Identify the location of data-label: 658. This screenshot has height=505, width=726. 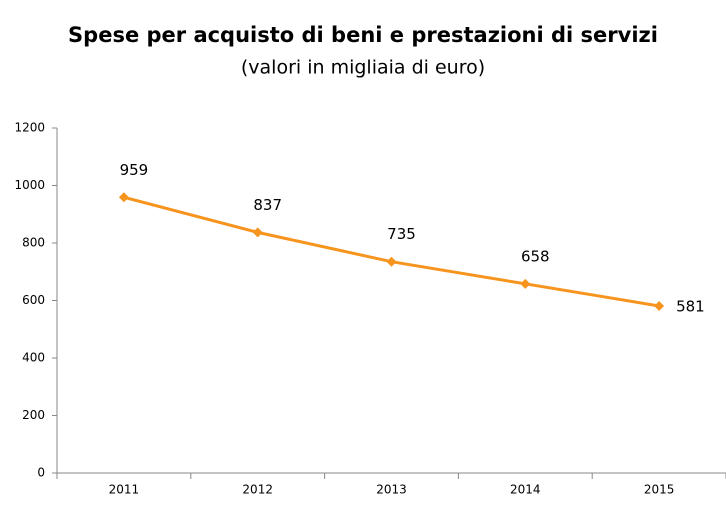
(535, 256).